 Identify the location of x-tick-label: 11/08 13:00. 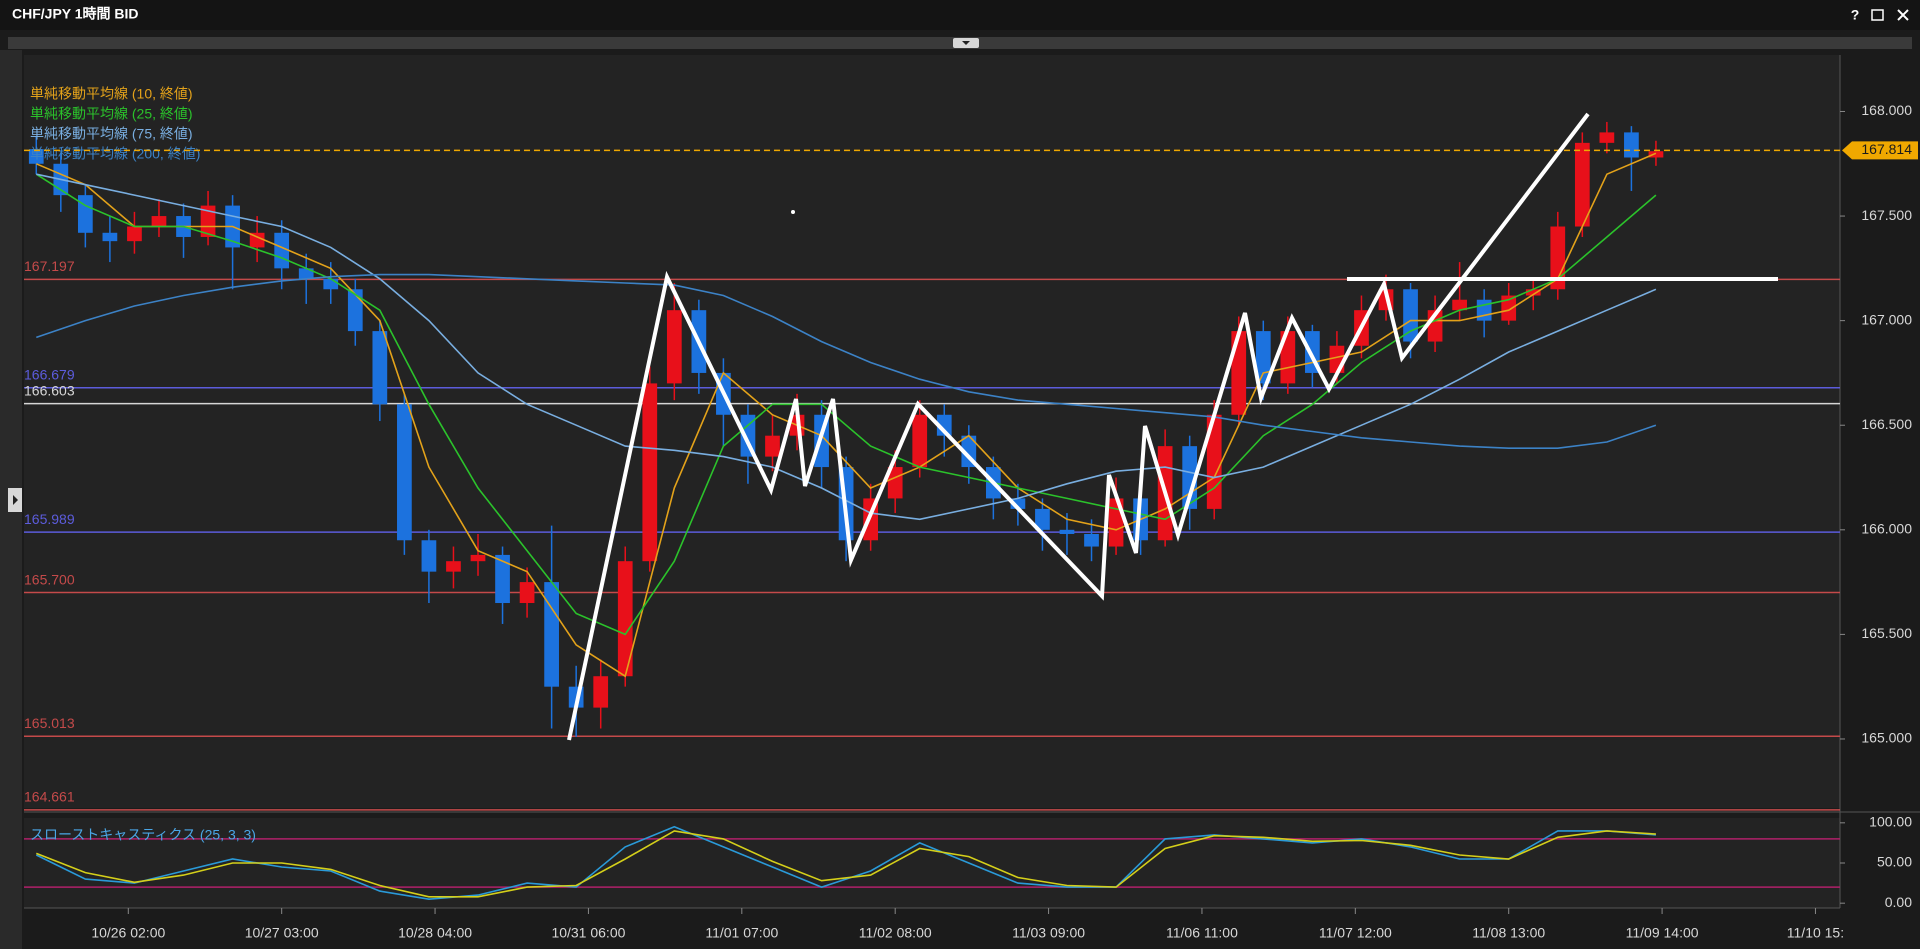
(1508, 933).